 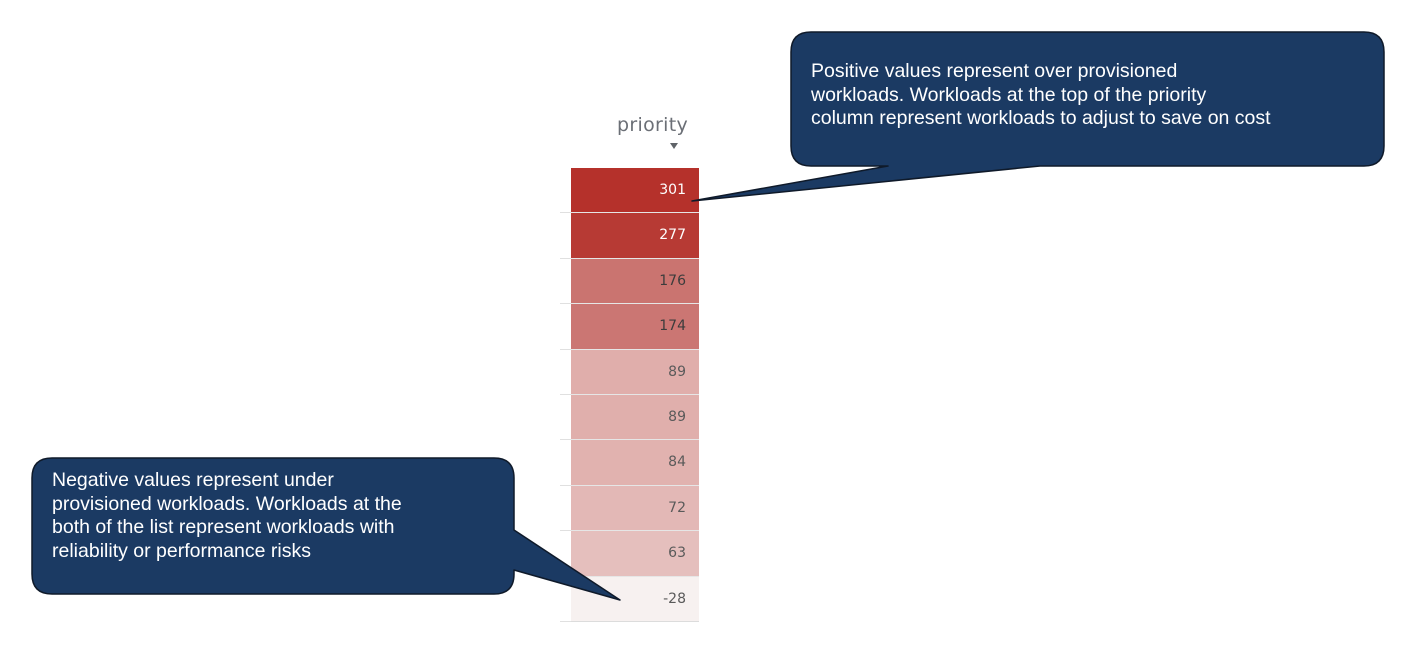 I want to click on priority-cell: 301, so click(x=629, y=191).